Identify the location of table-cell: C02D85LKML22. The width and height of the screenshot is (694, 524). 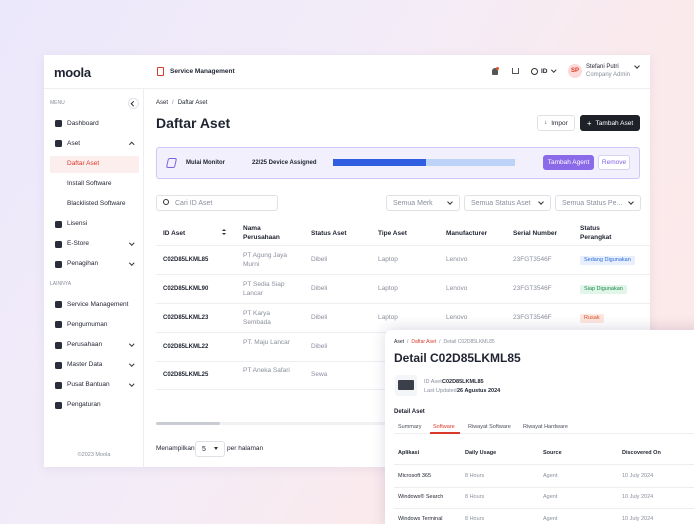
(186, 347).